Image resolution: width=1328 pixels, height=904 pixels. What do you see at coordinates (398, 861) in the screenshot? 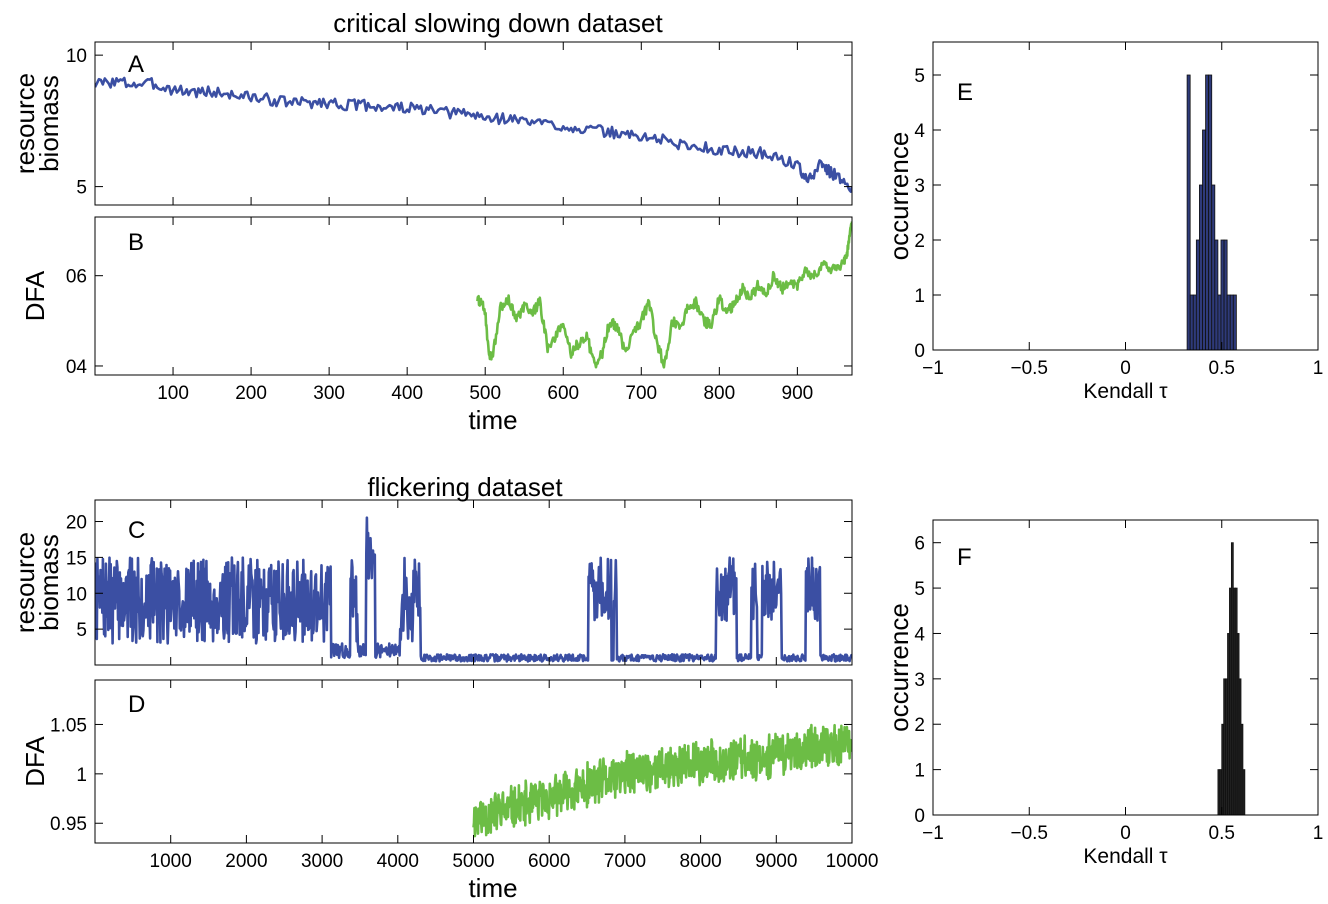
I see `x-tick-label: 4000` at bounding box center [398, 861].